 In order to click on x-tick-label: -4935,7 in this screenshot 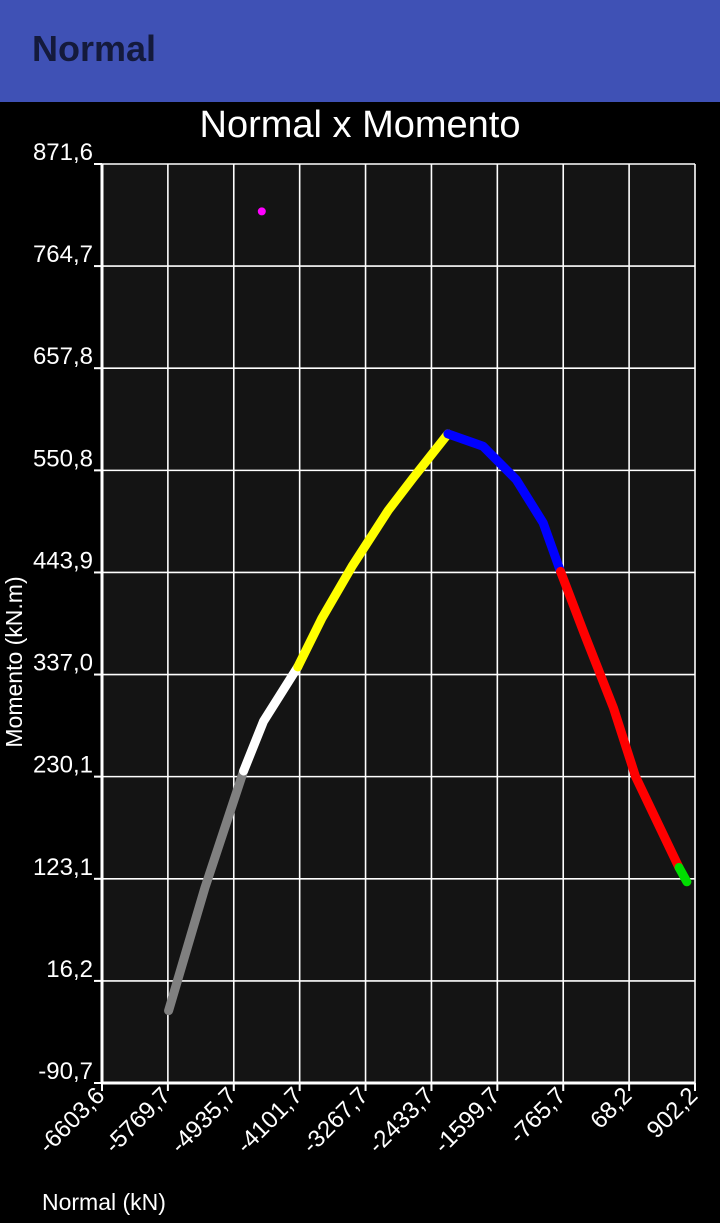, I will do `click(203, 1120)`.